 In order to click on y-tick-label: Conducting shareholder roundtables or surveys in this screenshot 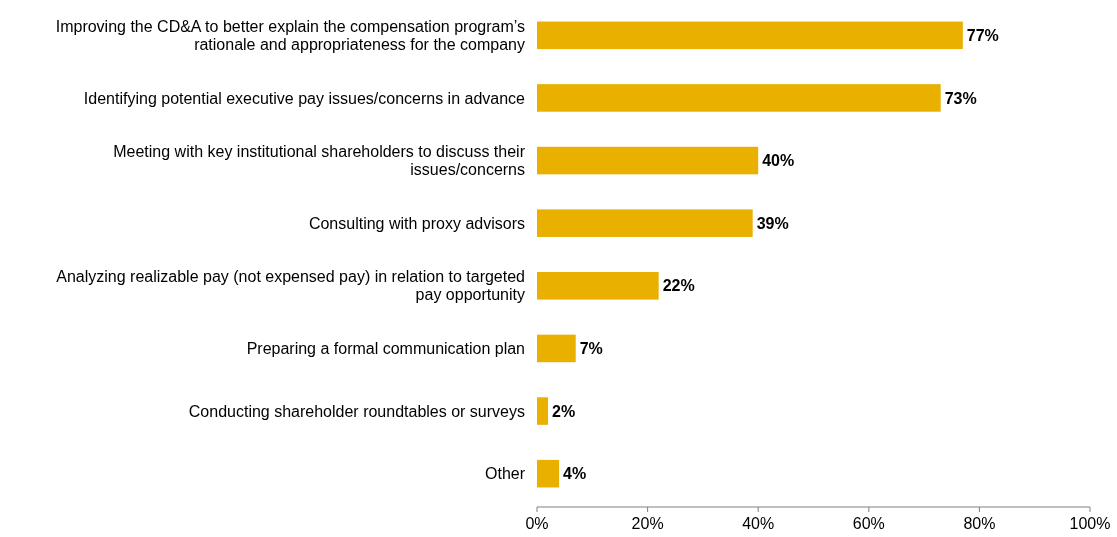, I will do `click(356, 411)`.